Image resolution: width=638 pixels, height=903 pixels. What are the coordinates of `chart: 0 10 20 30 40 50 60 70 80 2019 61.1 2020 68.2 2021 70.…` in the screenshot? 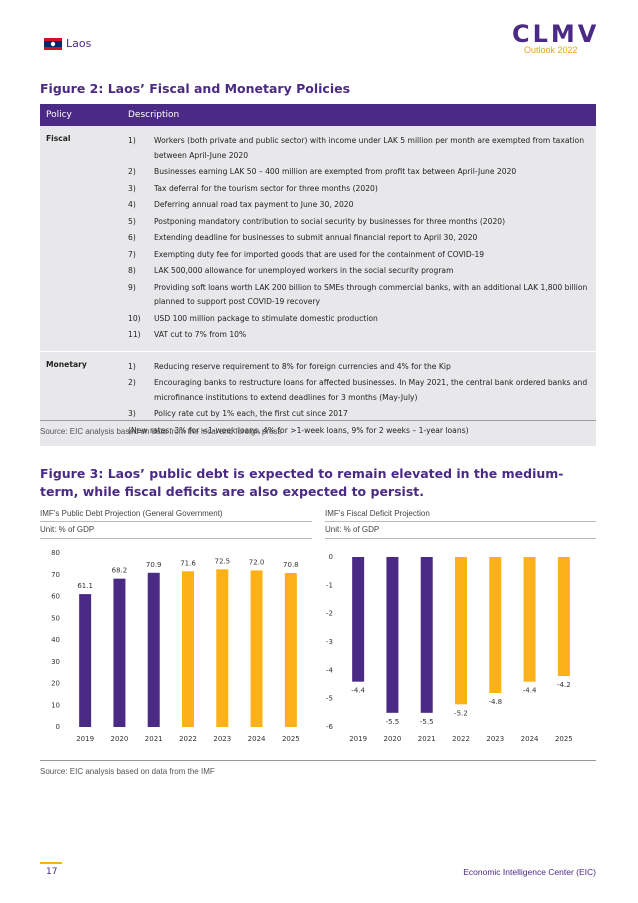 It's located at (175, 646).